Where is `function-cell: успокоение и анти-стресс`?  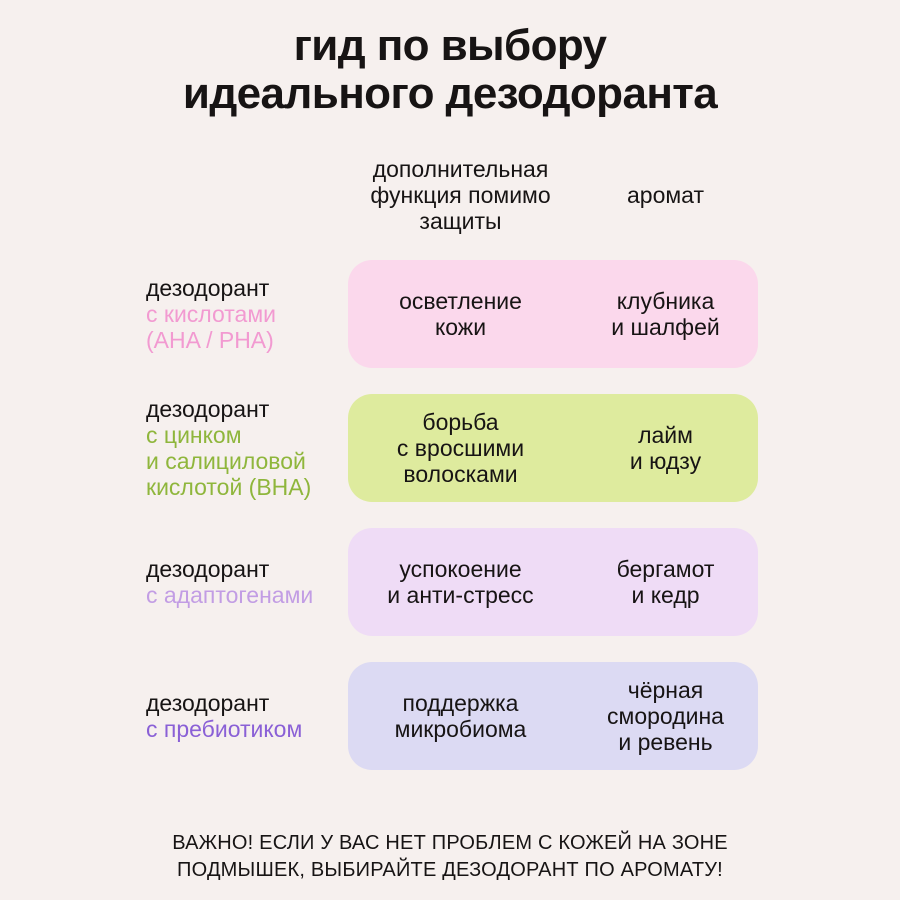 function-cell: успокоение и анти-стресс is located at coordinates (460, 582).